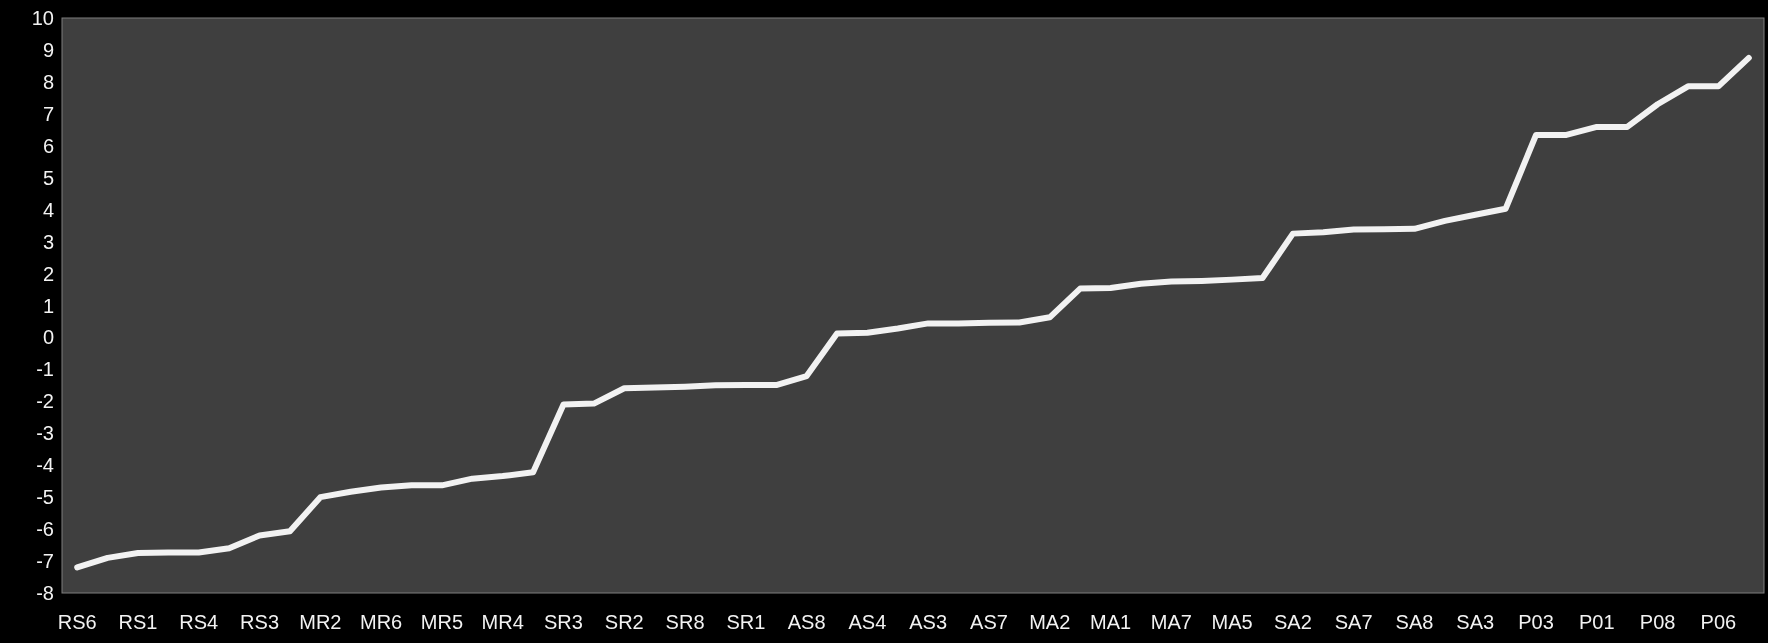 This screenshot has width=1768, height=643. Describe the element at coordinates (1050, 622) in the screenshot. I see `x-tick-label: MA2` at that location.